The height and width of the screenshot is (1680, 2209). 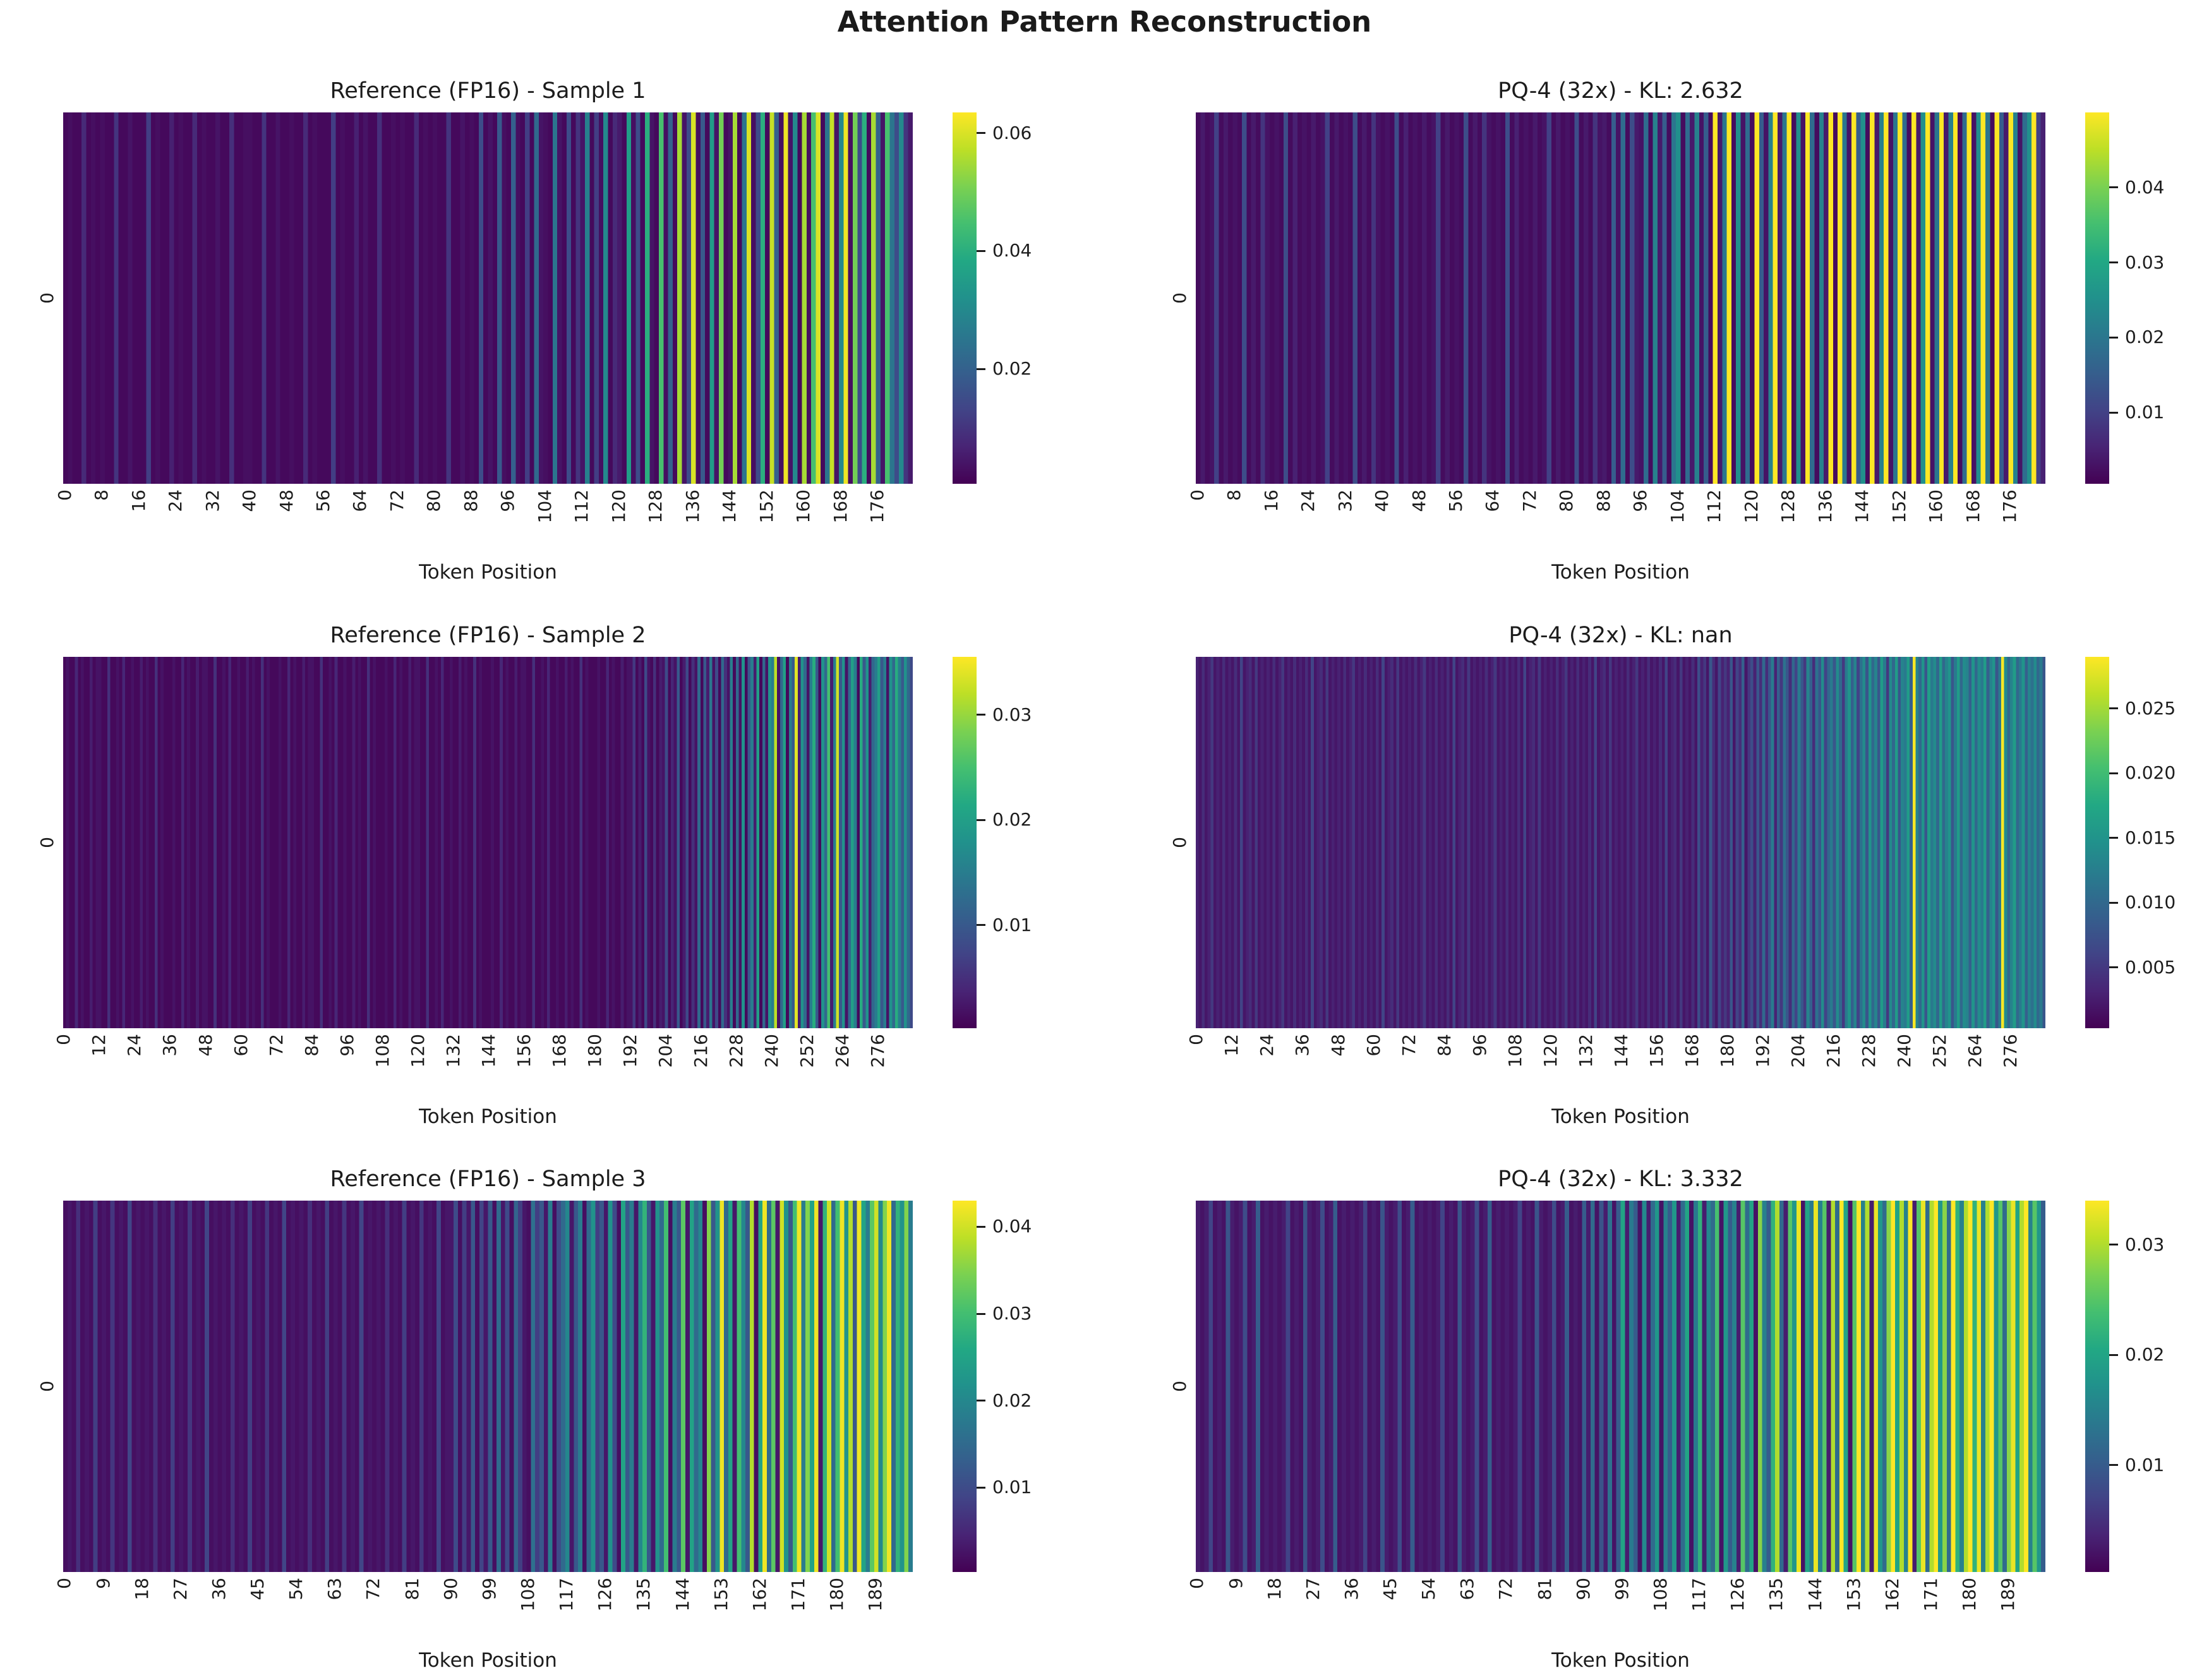 What do you see at coordinates (1621, 1179) in the screenshot?
I see `panel-title: PQ-4 (32x) - KL: 3.332` at bounding box center [1621, 1179].